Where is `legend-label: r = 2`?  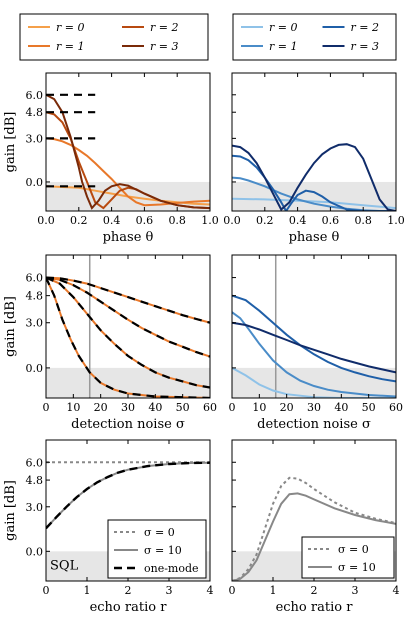 legend-label: r = 2 is located at coordinates (365, 27).